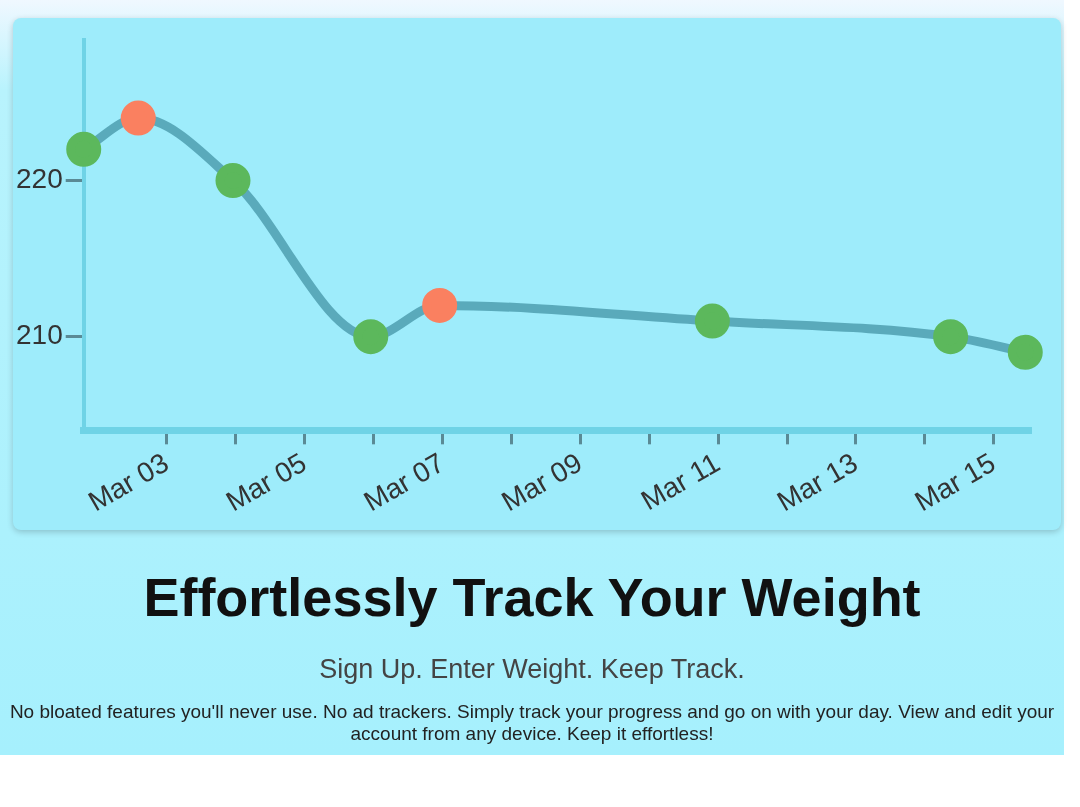 This screenshot has width=1080, height=807. I want to click on x-tick-label: Mar 05, so click(266, 482).